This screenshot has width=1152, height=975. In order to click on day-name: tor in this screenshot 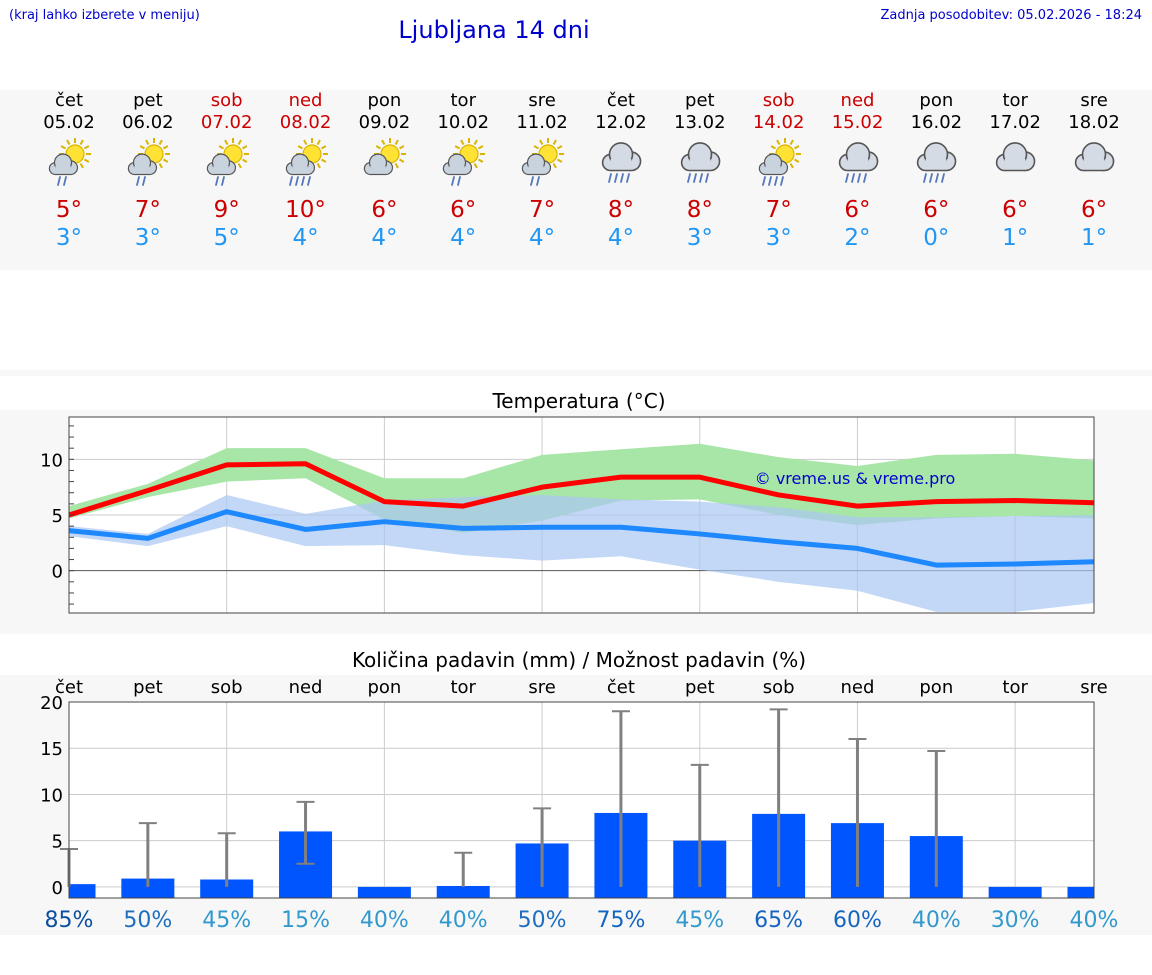, I will do `click(1015, 100)`.